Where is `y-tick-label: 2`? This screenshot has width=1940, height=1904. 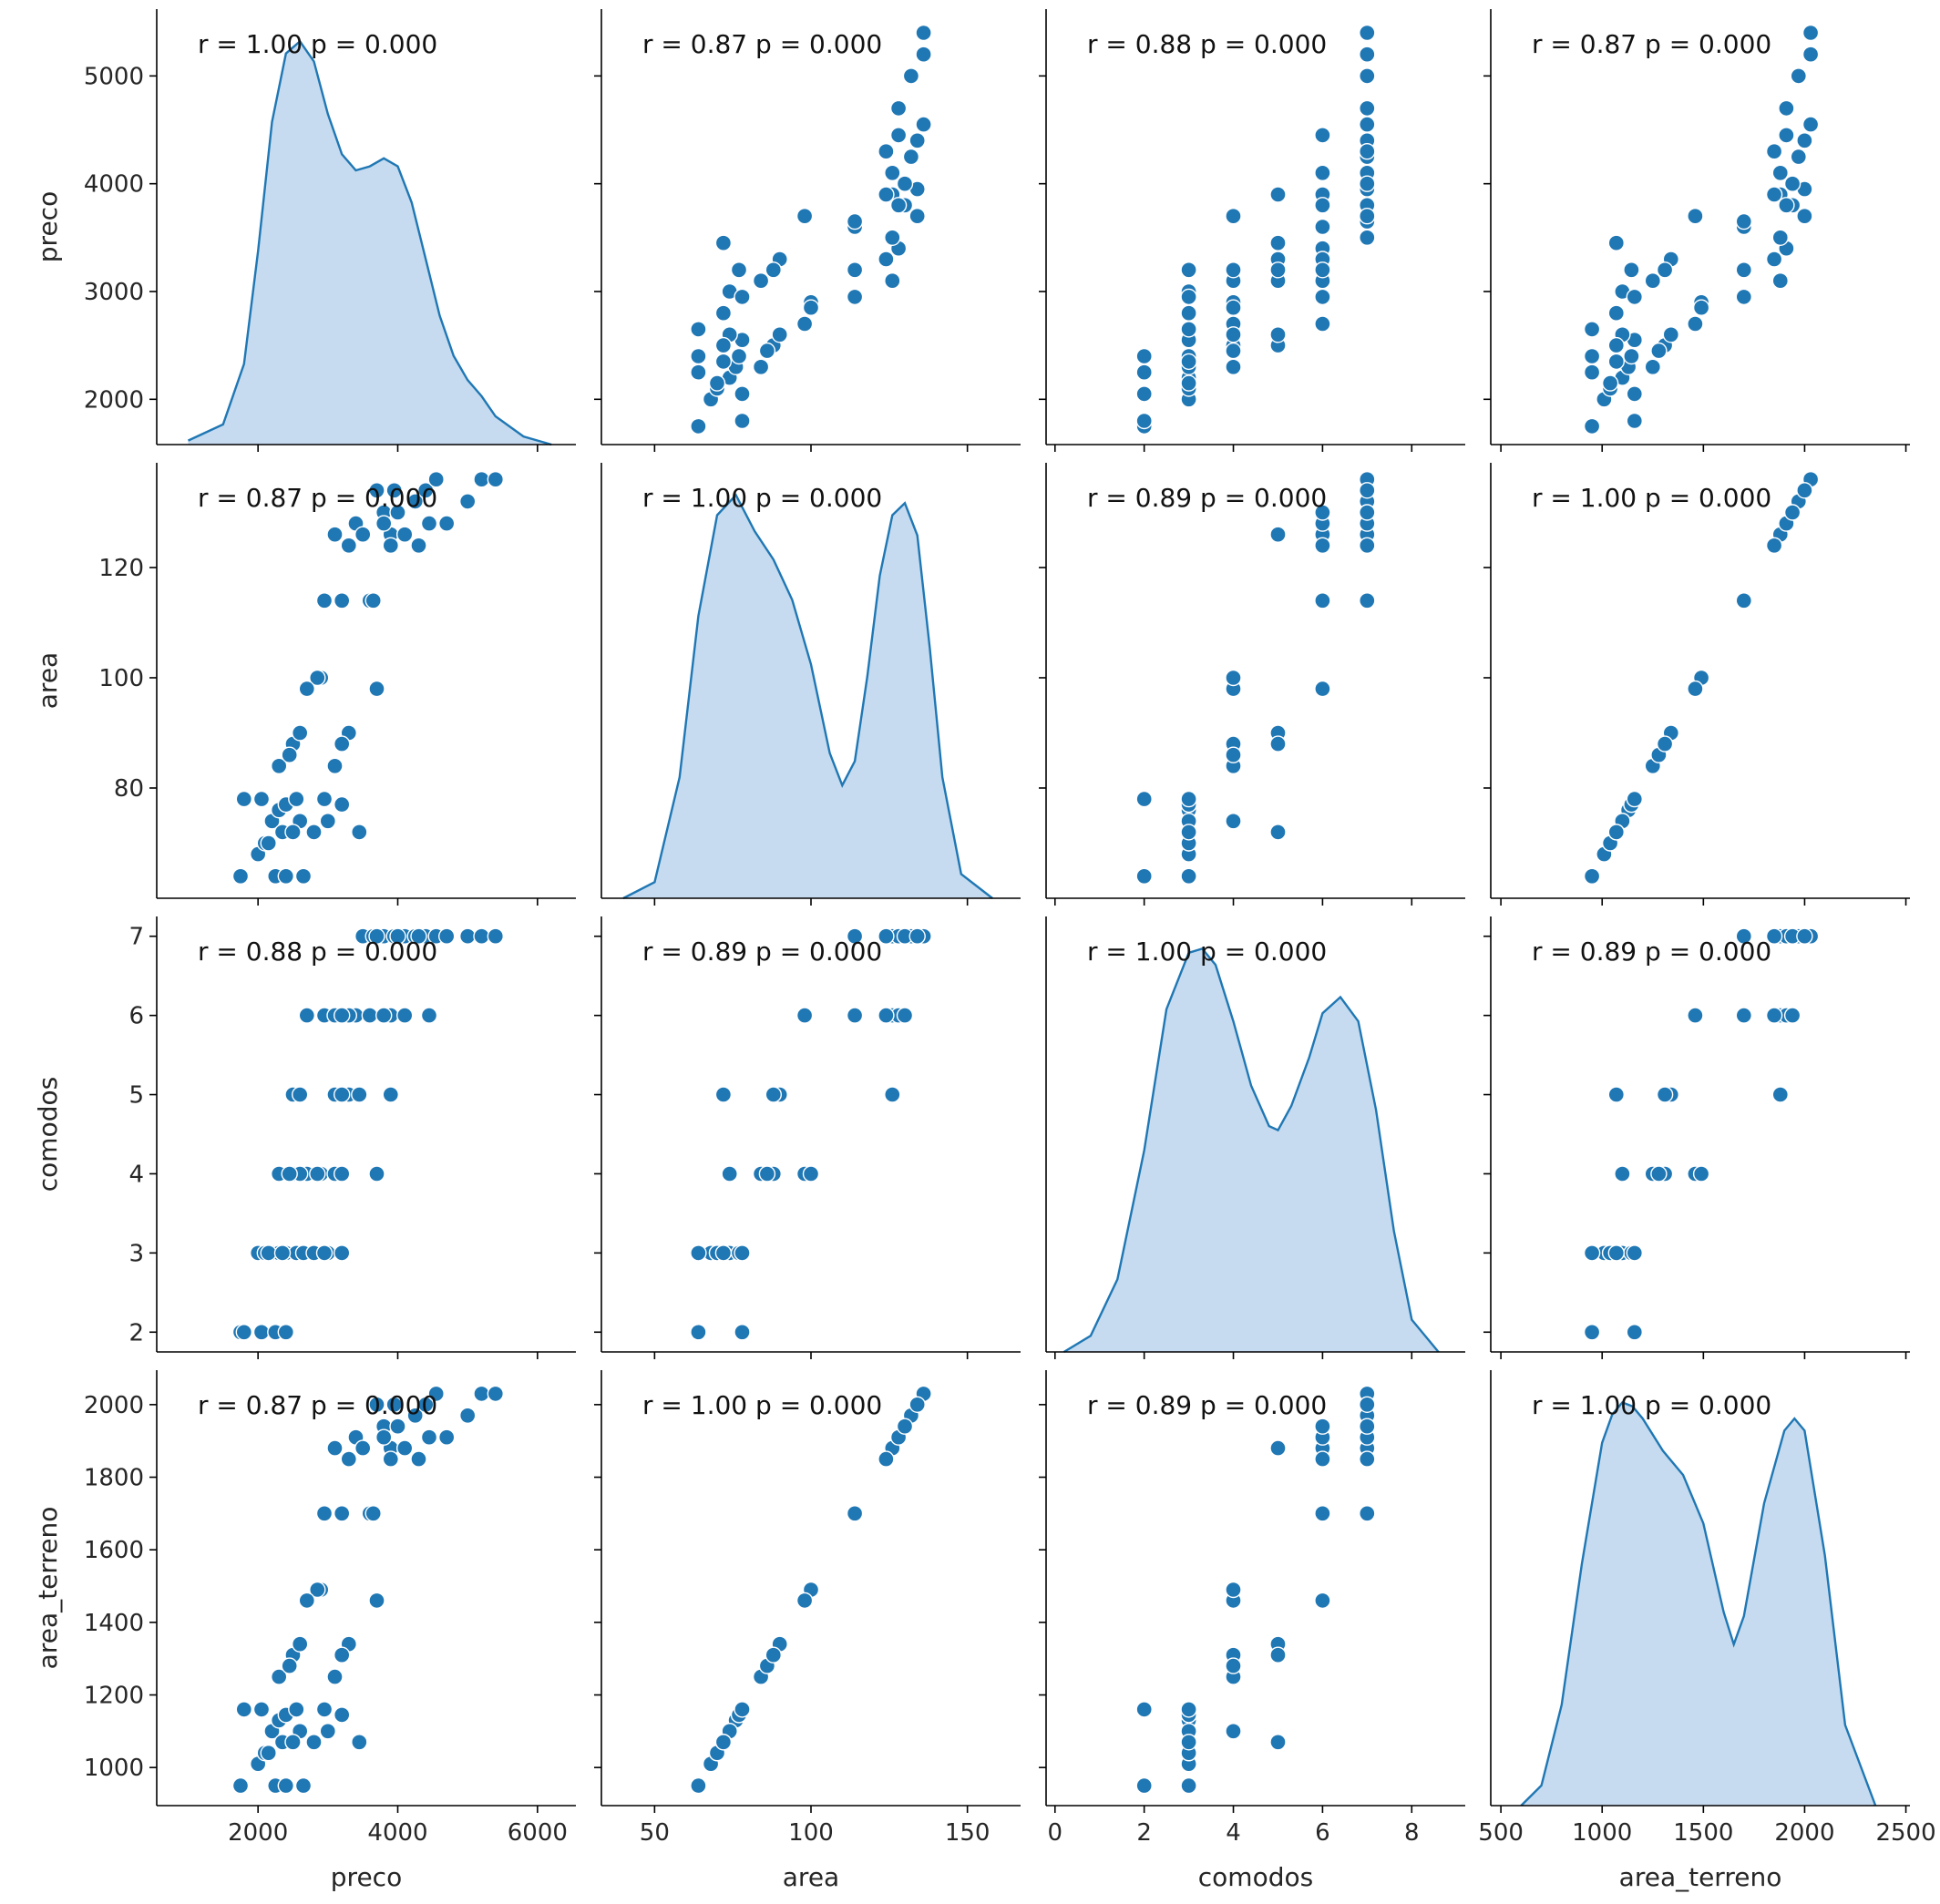
y-tick-label: 2 is located at coordinates (136, 1333).